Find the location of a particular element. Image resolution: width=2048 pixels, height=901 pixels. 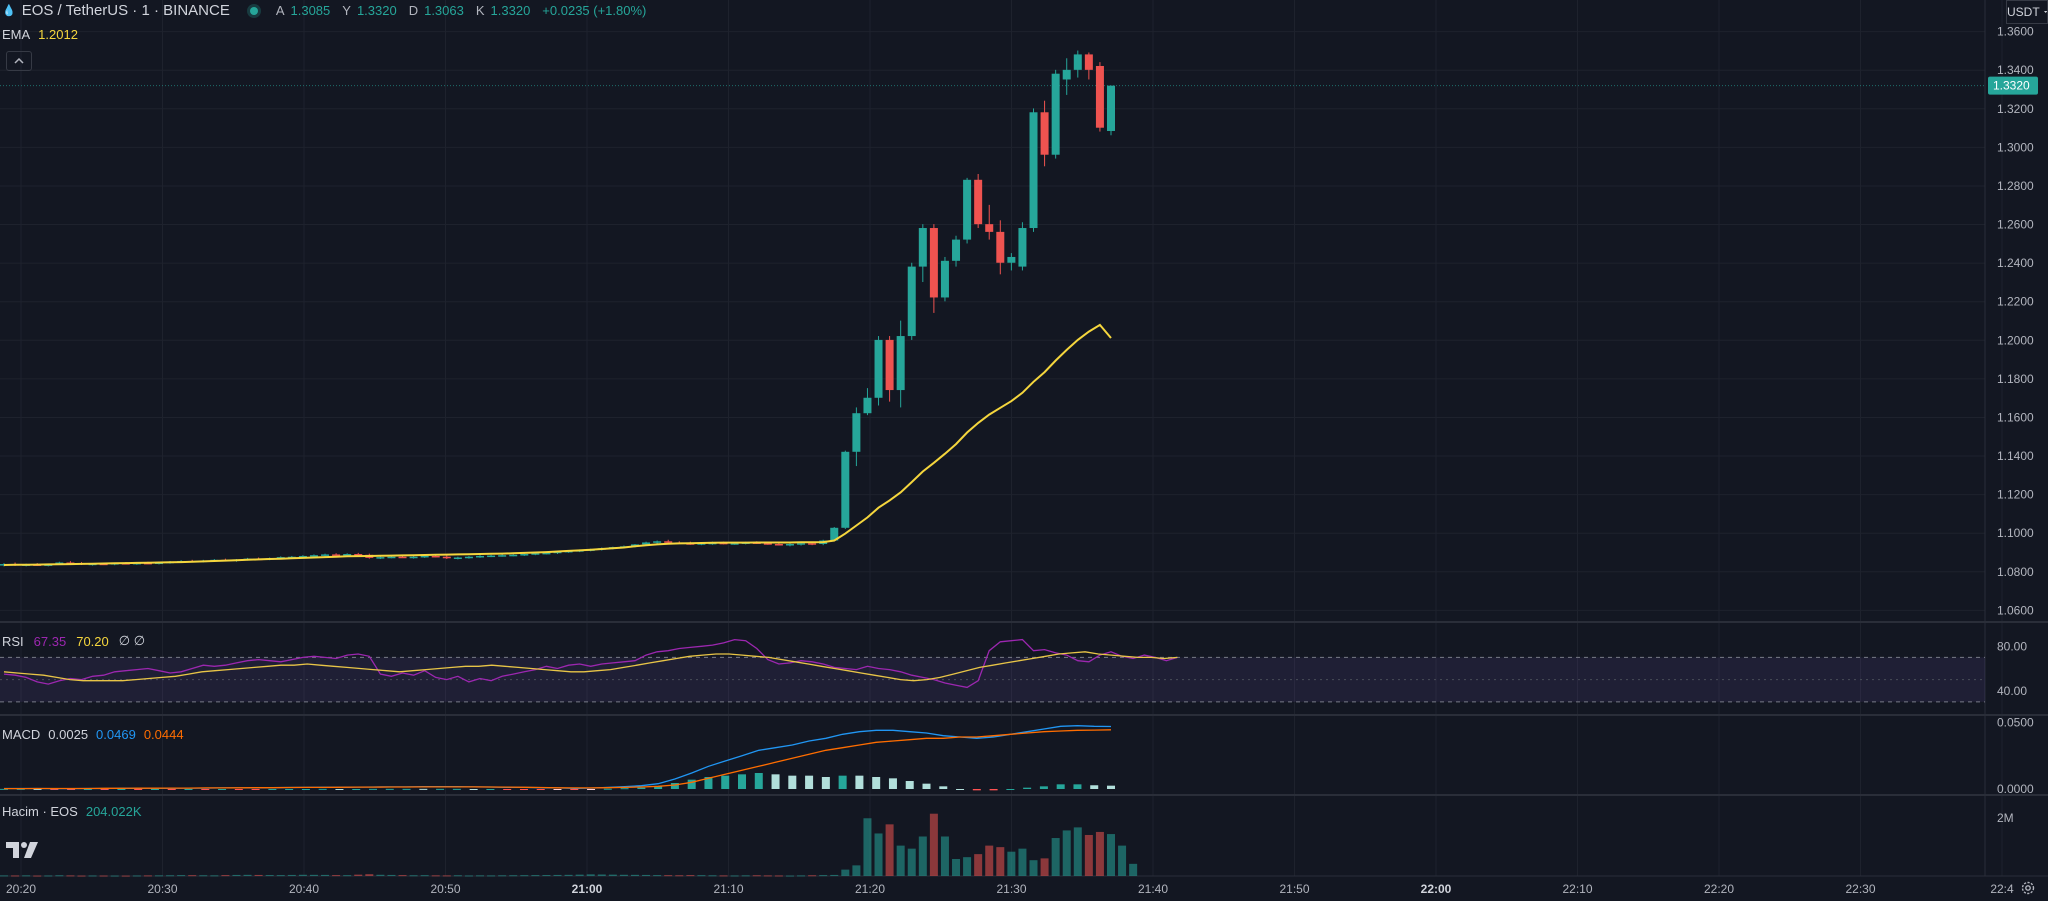

price-tick-label: 1.2000 is located at coordinates (2015, 340).